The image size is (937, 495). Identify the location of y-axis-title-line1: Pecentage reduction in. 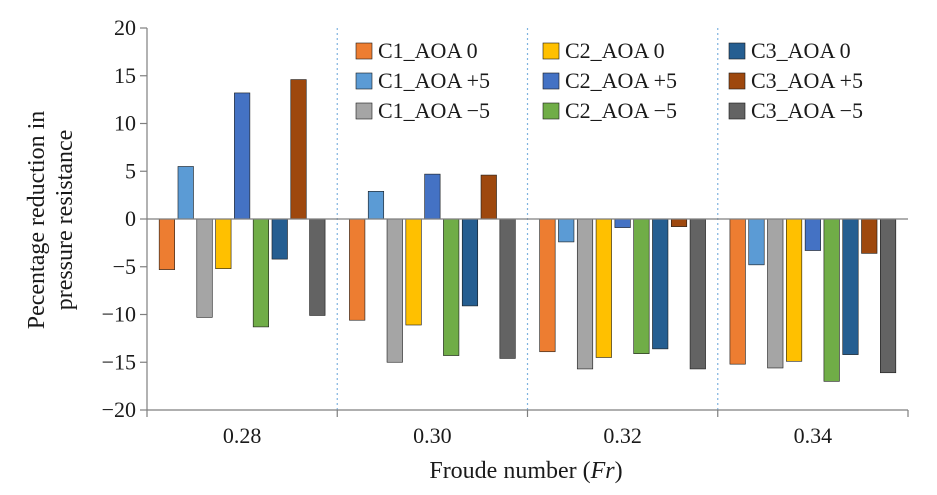
(37, 220).